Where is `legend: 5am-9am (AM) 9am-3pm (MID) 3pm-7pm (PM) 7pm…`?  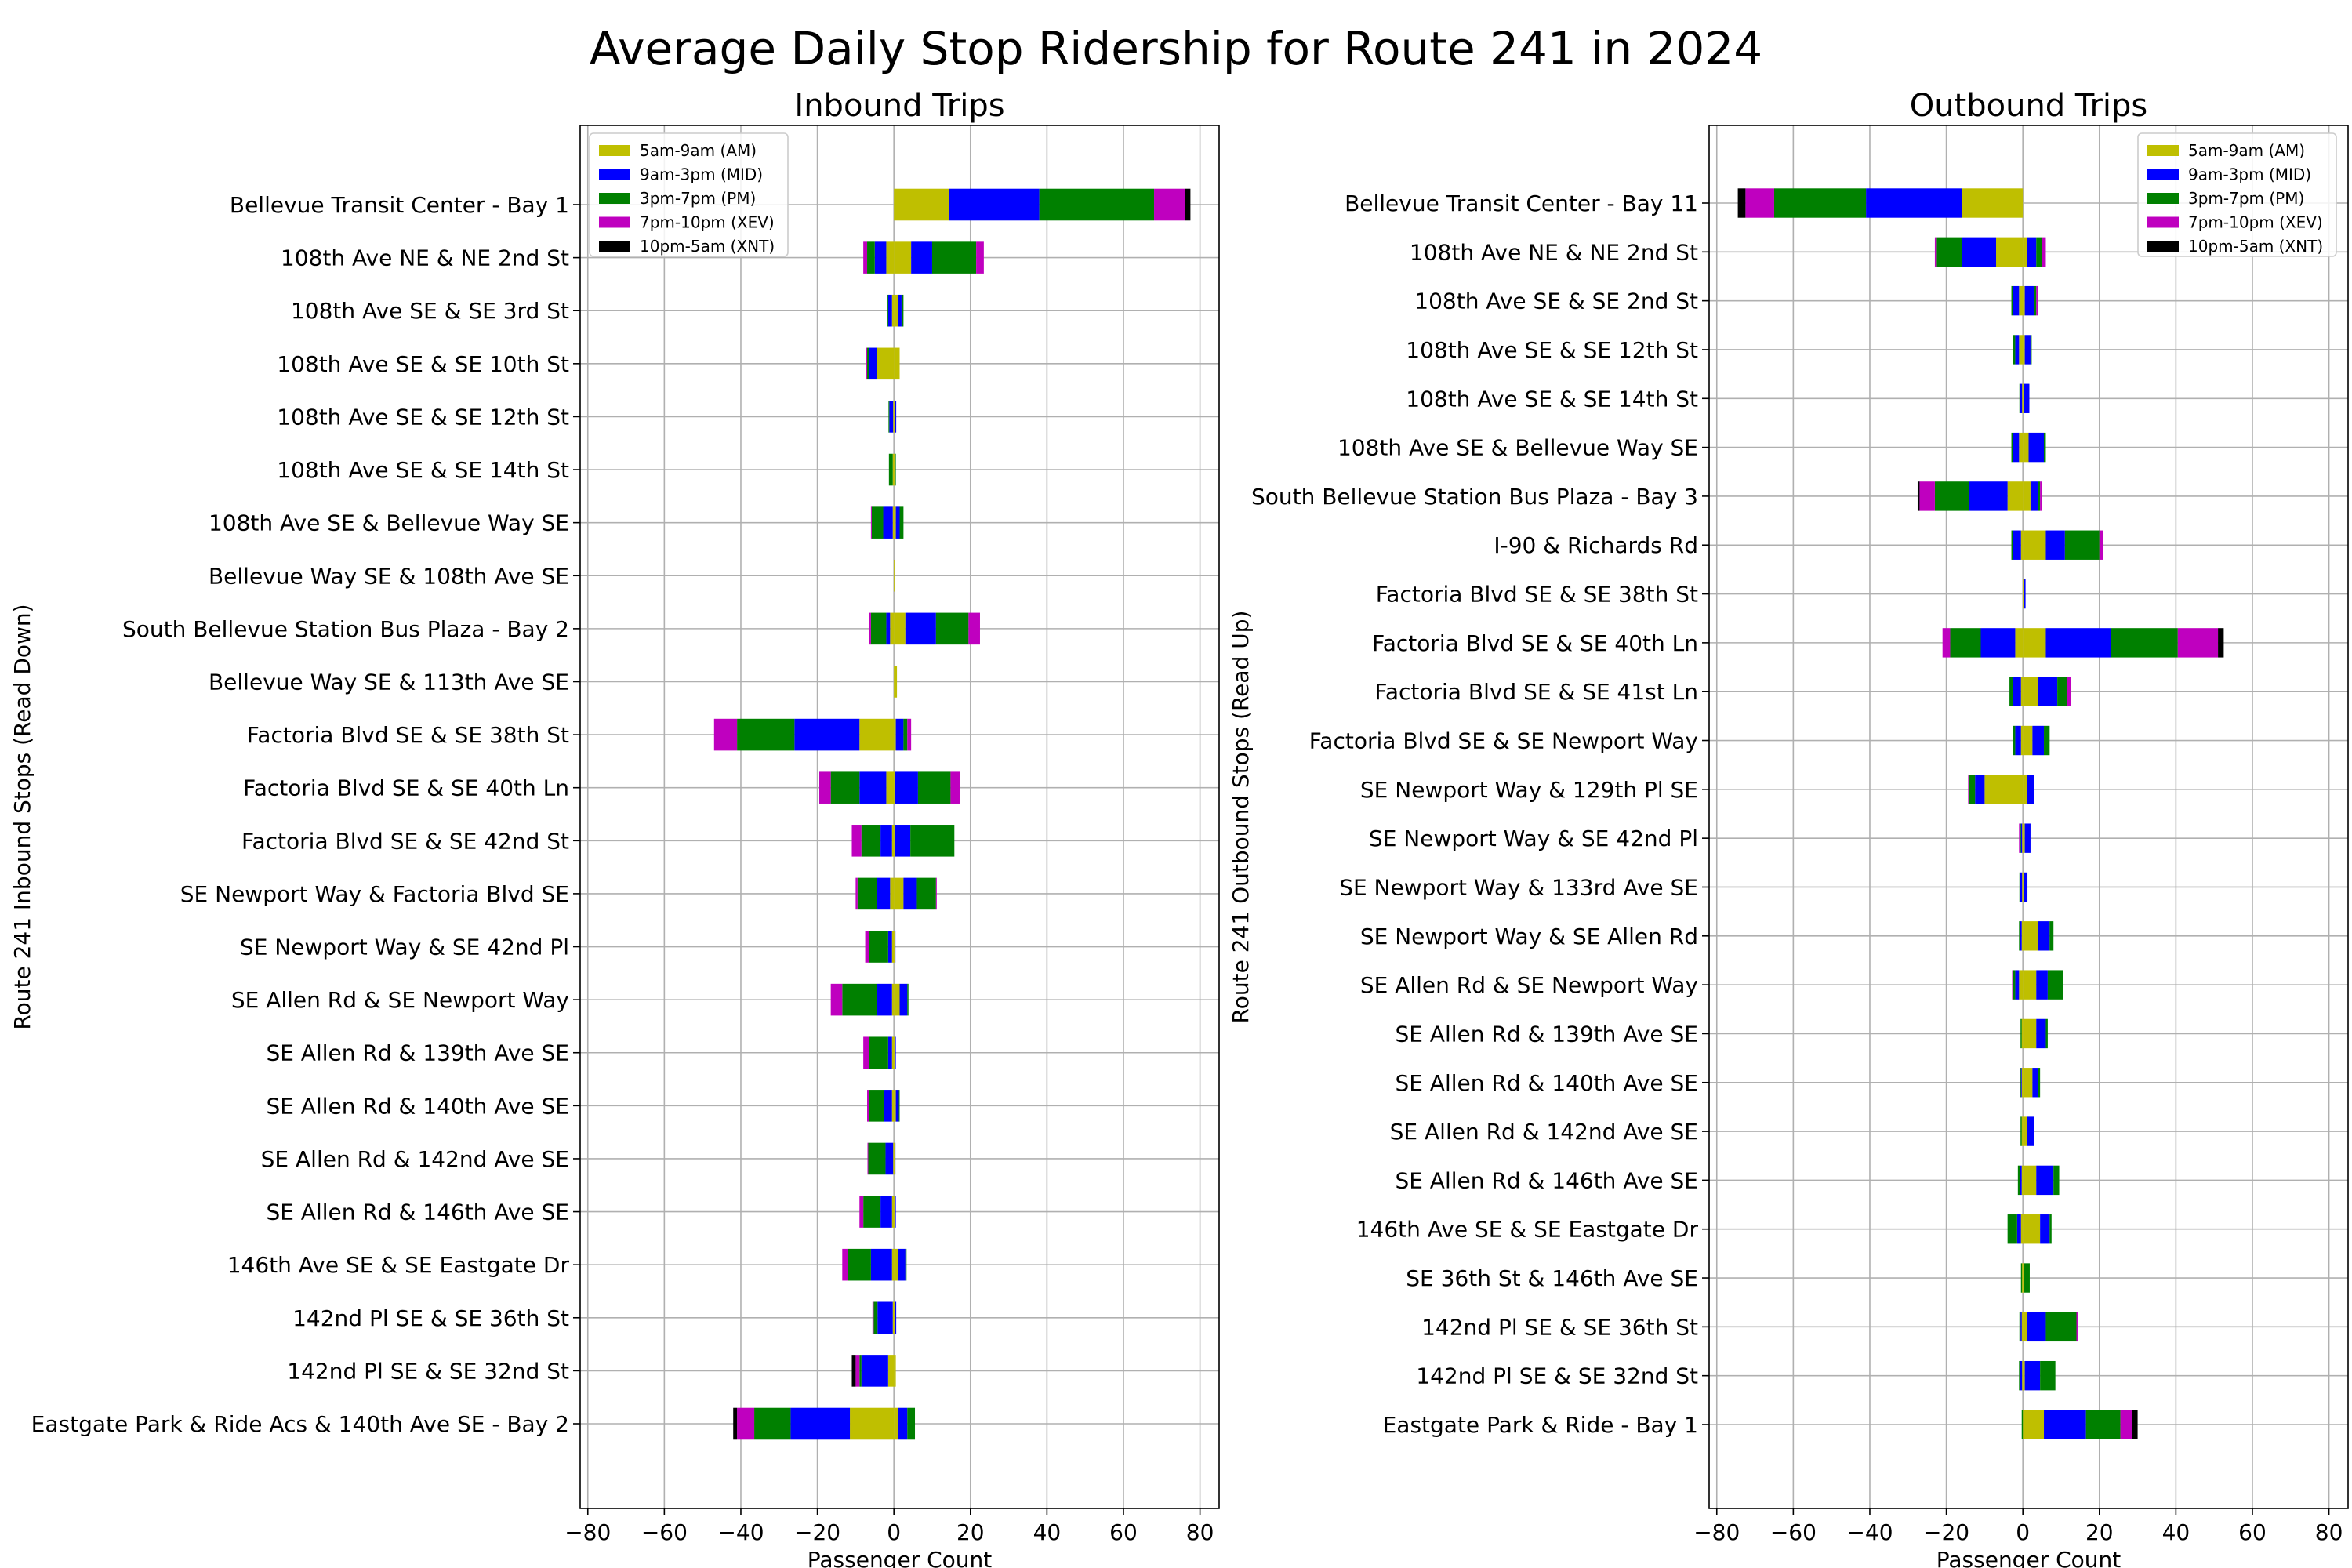 legend: 5am-9am (AM) 9am-3pm (MID) 3pm-7pm (PM) 7pm… is located at coordinates (2237, 195).